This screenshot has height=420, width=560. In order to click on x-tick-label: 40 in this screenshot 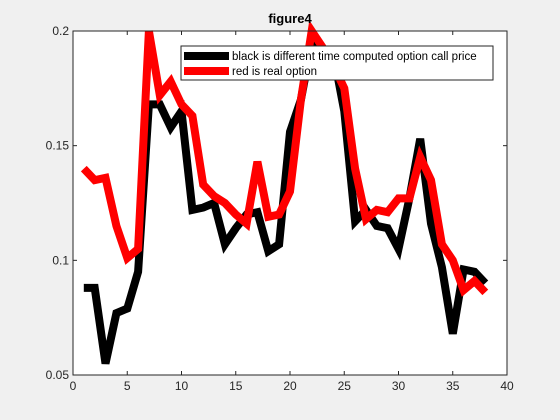, I will do `click(507, 386)`.